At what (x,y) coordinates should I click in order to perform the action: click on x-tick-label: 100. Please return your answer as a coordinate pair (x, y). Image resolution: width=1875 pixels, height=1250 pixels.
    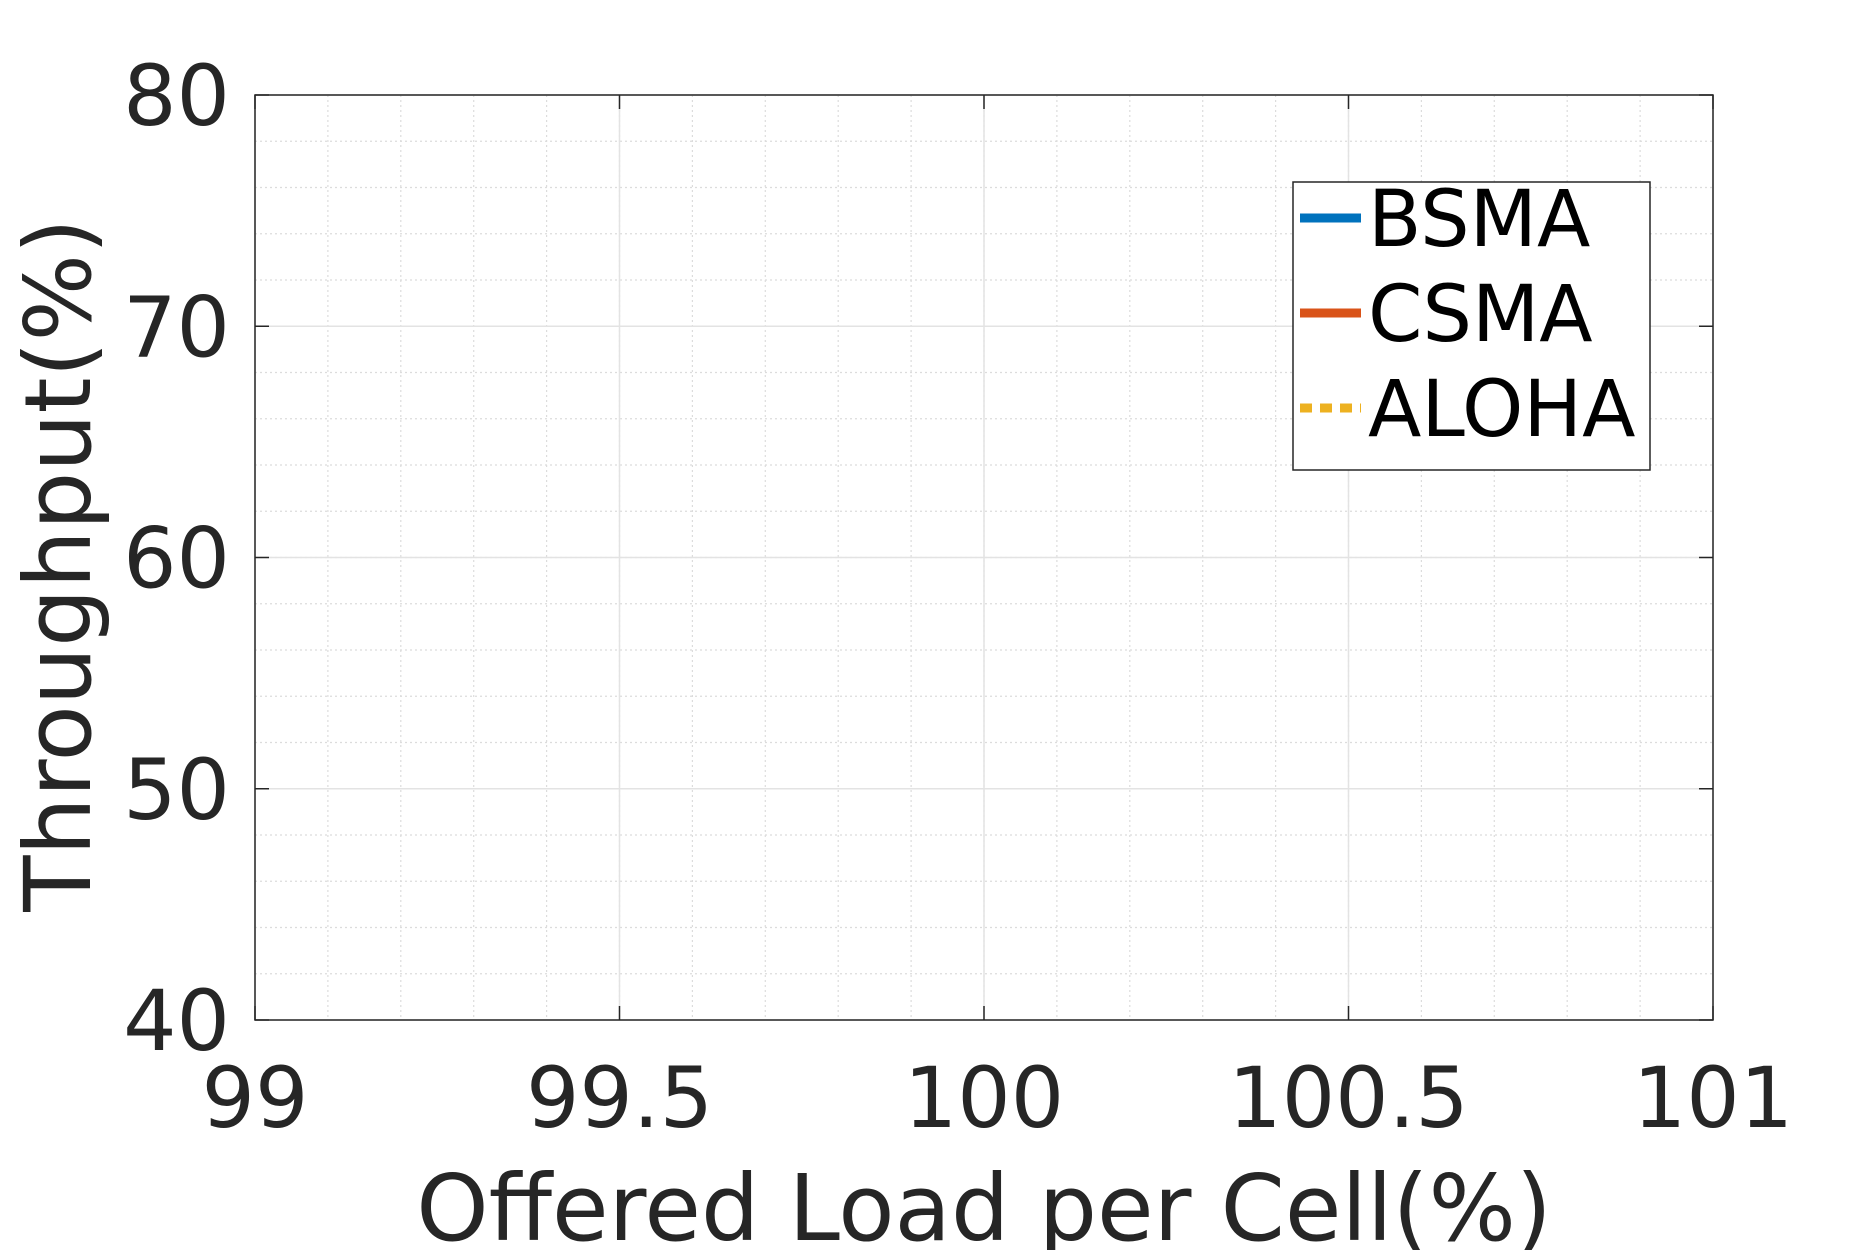
    Looking at the image, I should click on (984, 1098).